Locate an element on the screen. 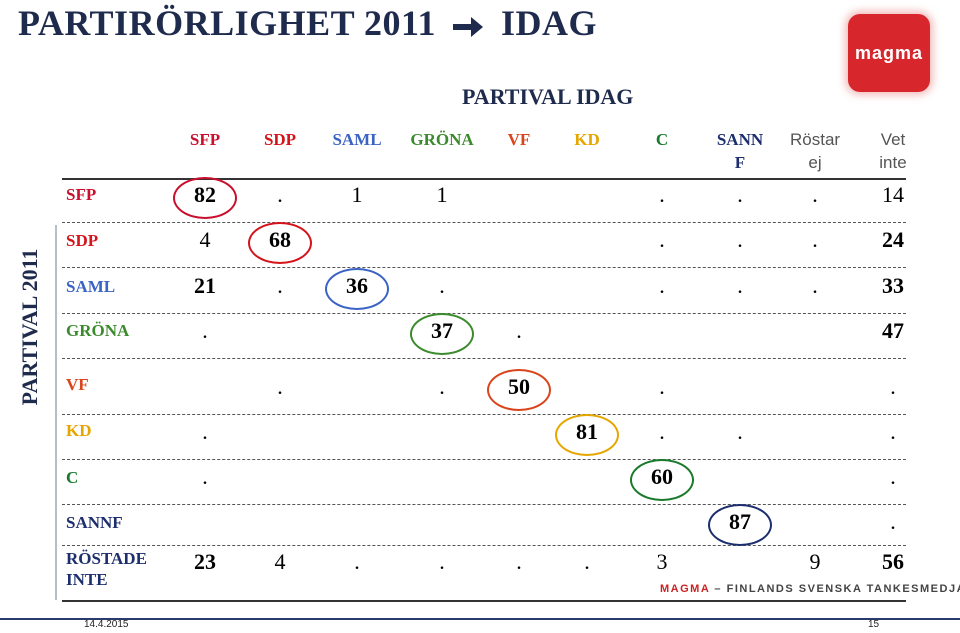 The width and height of the screenshot is (960, 633). magma-logo: magma is located at coordinates (889, 53).